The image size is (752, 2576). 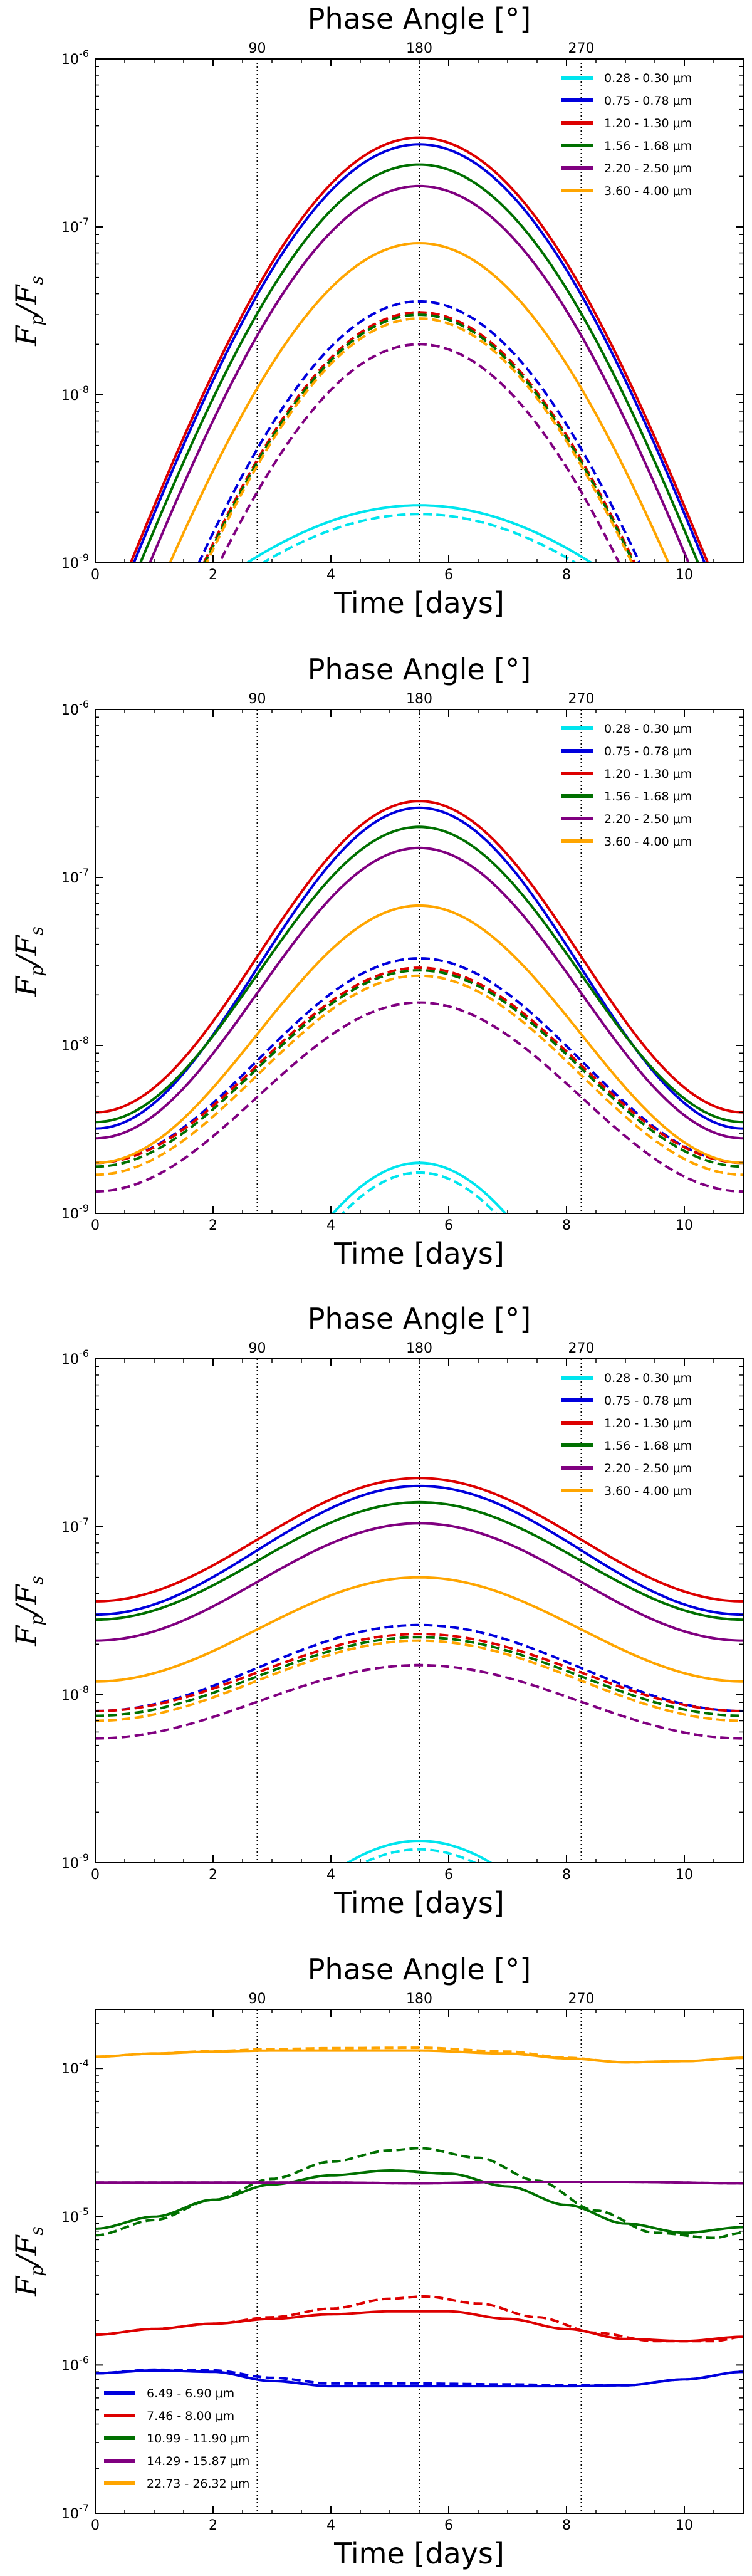 What do you see at coordinates (75, 2216) in the screenshot?
I see `y-tick-label: 10⁻⁵` at bounding box center [75, 2216].